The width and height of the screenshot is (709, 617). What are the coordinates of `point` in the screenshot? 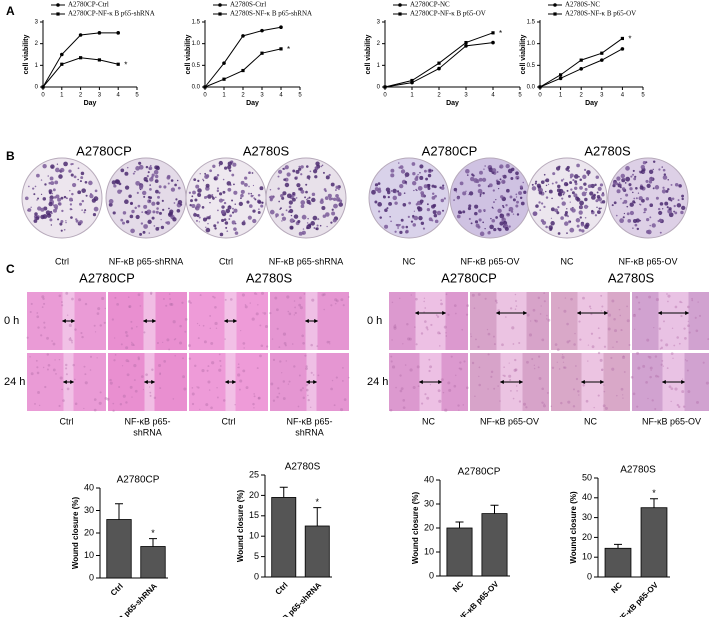 It's located at (81, 58).